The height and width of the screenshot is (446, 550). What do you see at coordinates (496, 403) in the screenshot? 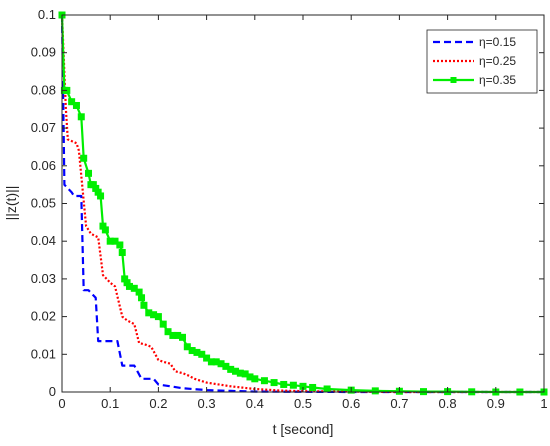
I see `x-tick-label: 0.9` at bounding box center [496, 403].